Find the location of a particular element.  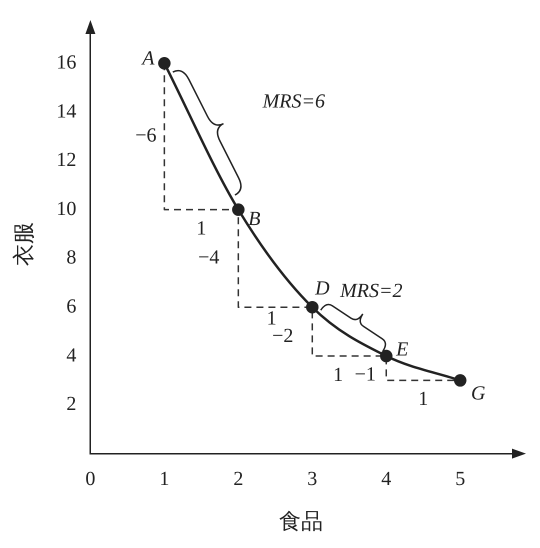

x-axis-title: 食品 is located at coordinates (301, 521).